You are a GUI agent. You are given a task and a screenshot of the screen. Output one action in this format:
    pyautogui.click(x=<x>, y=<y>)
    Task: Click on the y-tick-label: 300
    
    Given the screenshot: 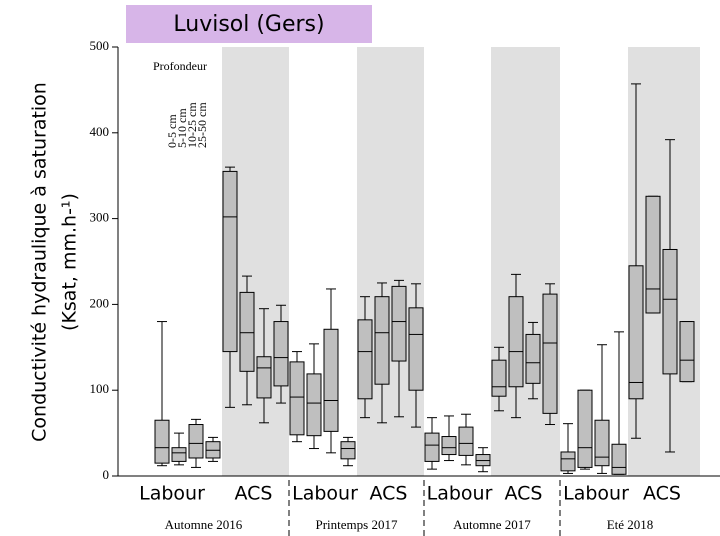 What is the action you would take?
    pyautogui.click(x=100, y=217)
    